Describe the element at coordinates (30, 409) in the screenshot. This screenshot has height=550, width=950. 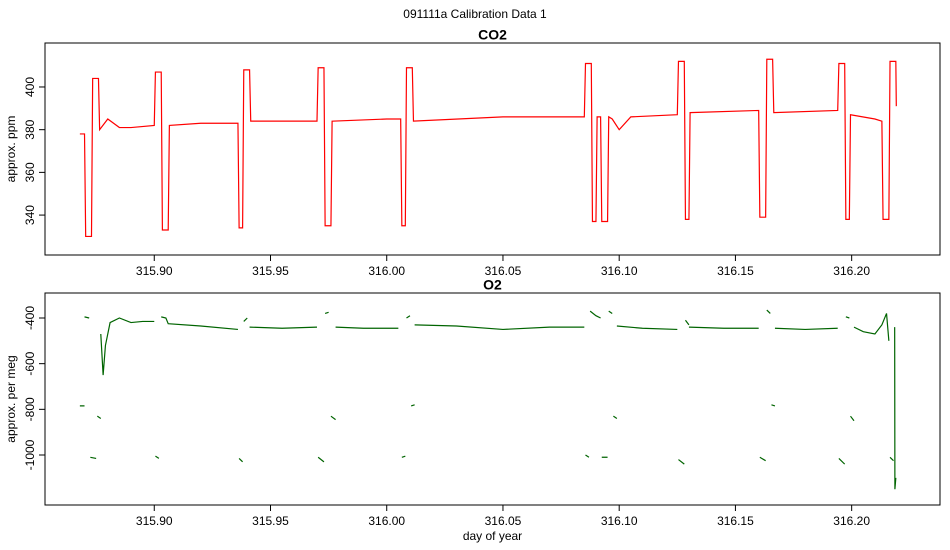
I see `y-tick-label: -800` at that location.